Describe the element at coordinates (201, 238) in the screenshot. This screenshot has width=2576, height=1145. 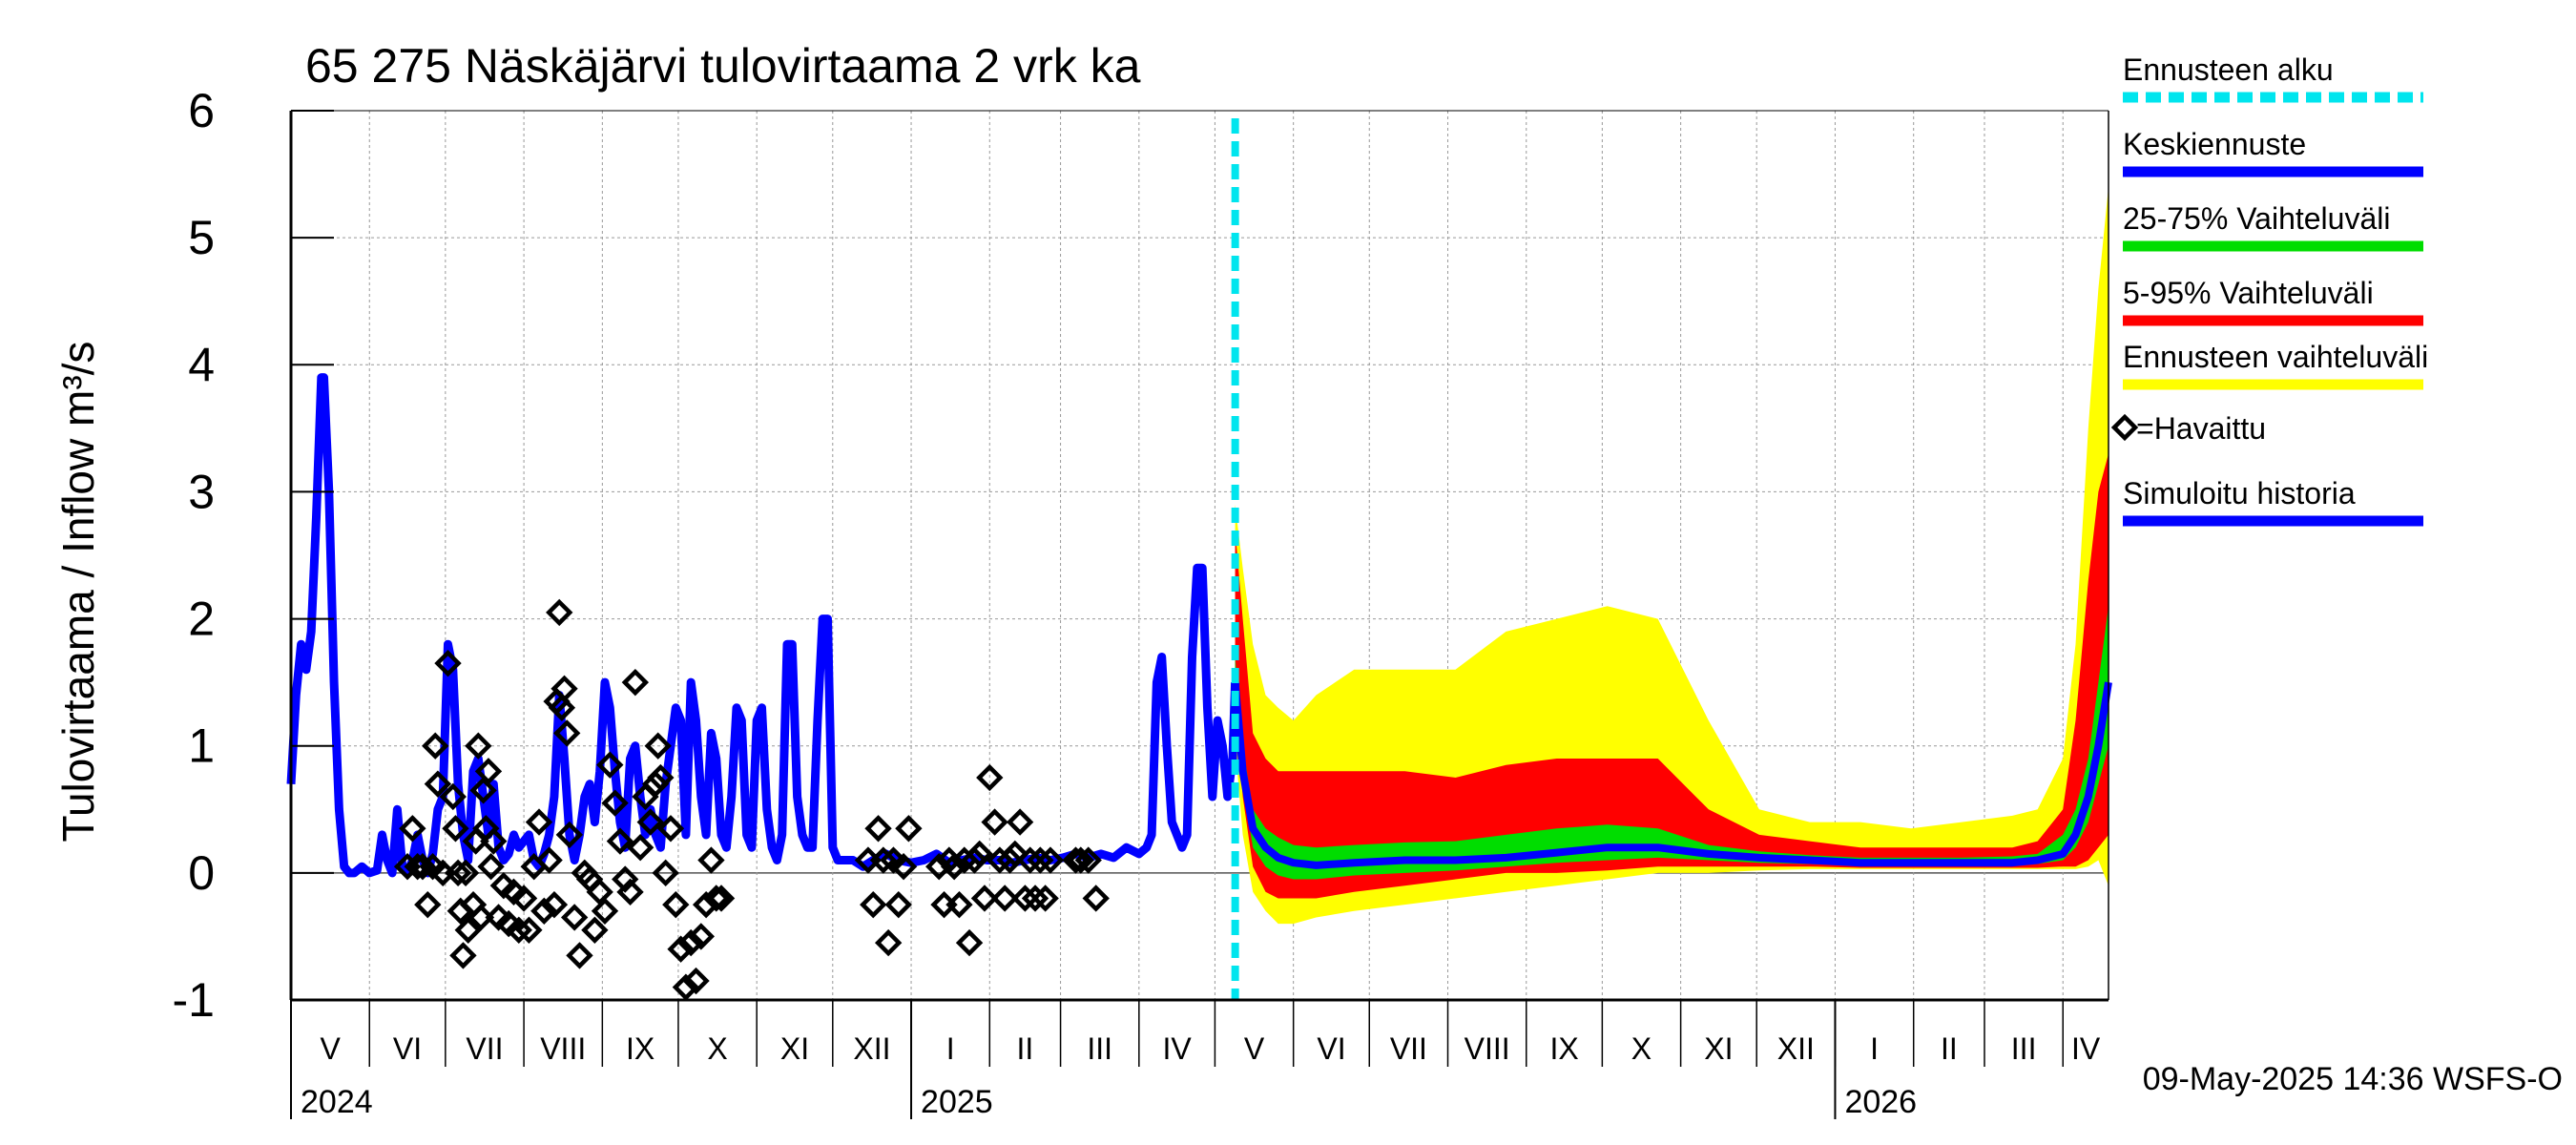
I see `y-tick-label: 5` at that location.